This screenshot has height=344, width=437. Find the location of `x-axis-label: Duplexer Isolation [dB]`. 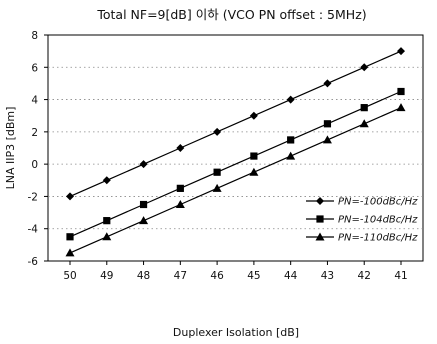

x-axis-label: Duplexer Isolation [dB] is located at coordinates (236, 332).